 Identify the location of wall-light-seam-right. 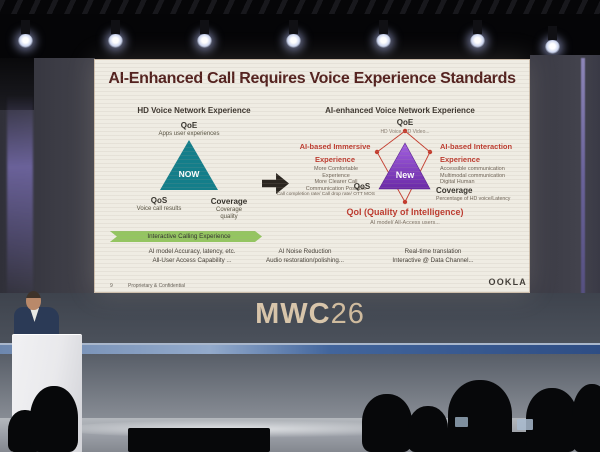
(583, 203).